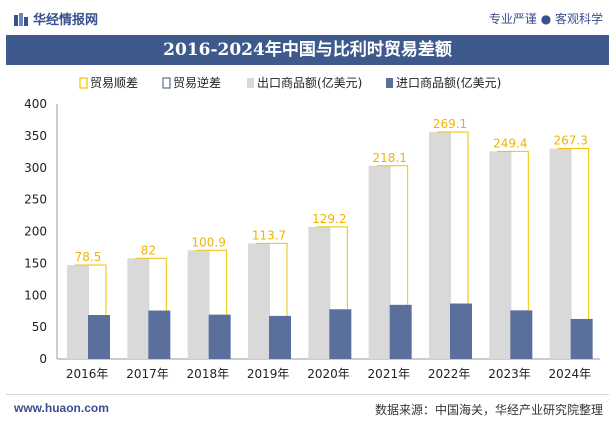 The width and height of the screenshot is (615, 427). What do you see at coordinates (449, 374) in the screenshot?
I see `x-tick-label: 2022年` at bounding box center [449, 374].